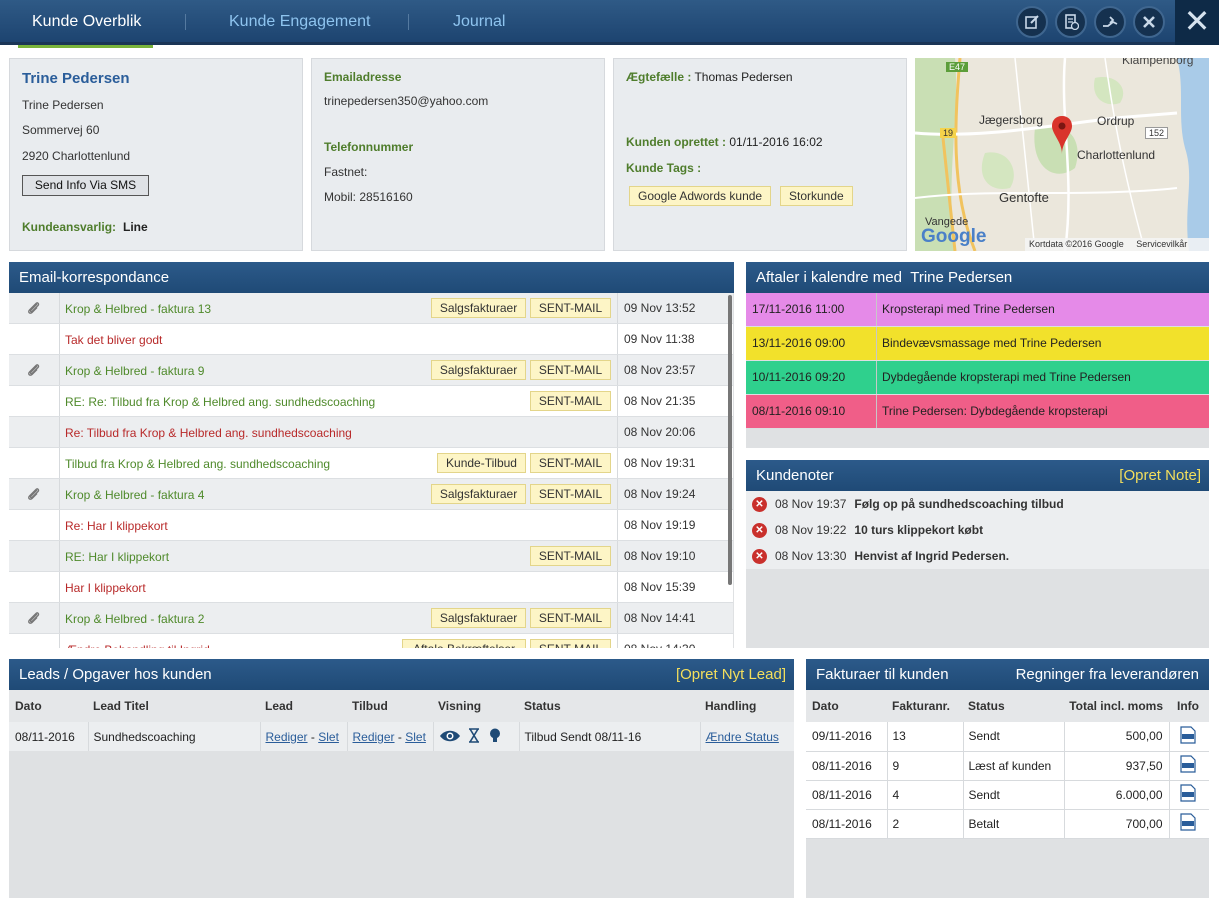 The height and width of the screenshot is (905, 1219). What do you see at coordinates (61, 130) in the screenshot?
I see `customer-address: Sommervej 60` at bounding box center [61, 130].